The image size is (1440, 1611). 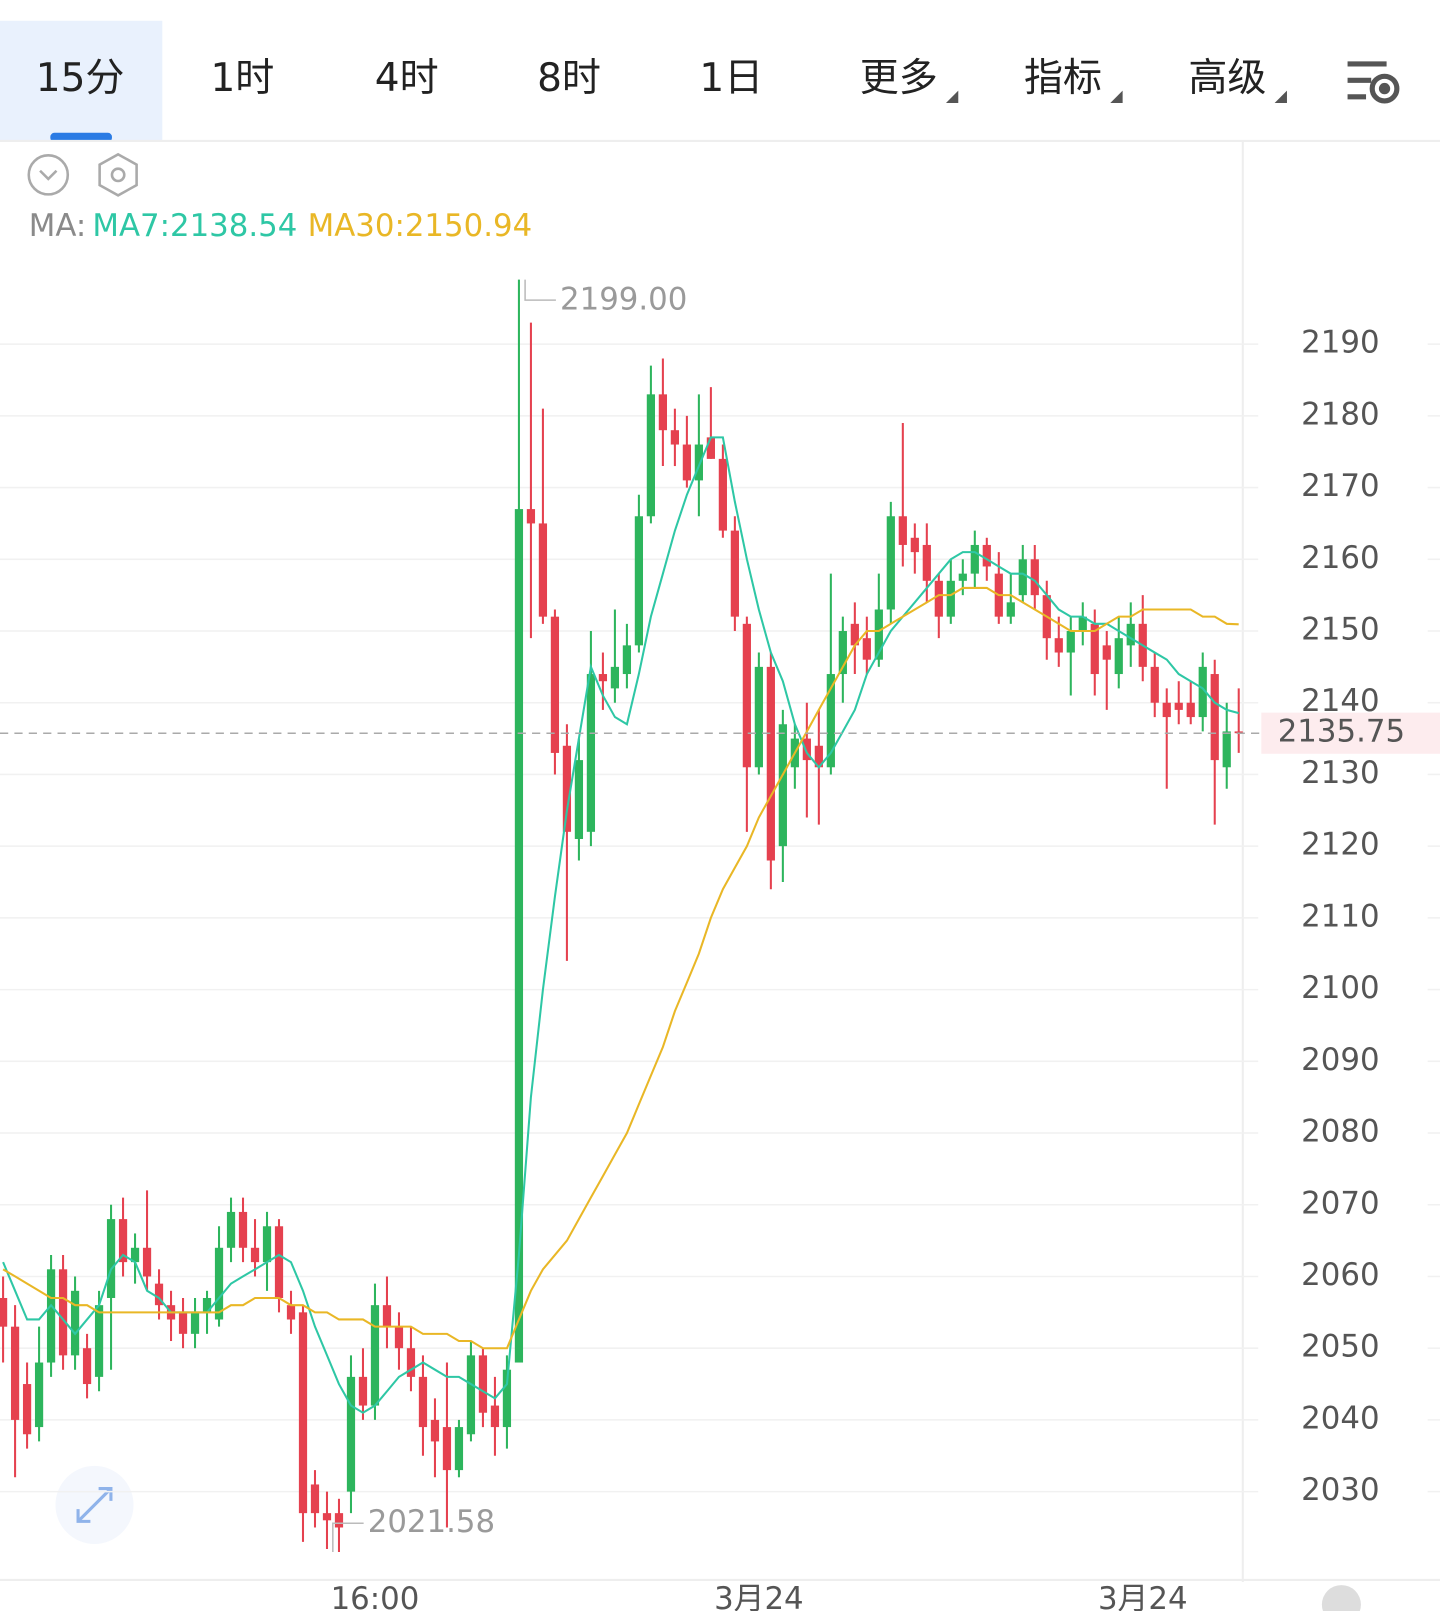 I want to click on y-tick-label: 2060, so click(x=1340, y=1275).